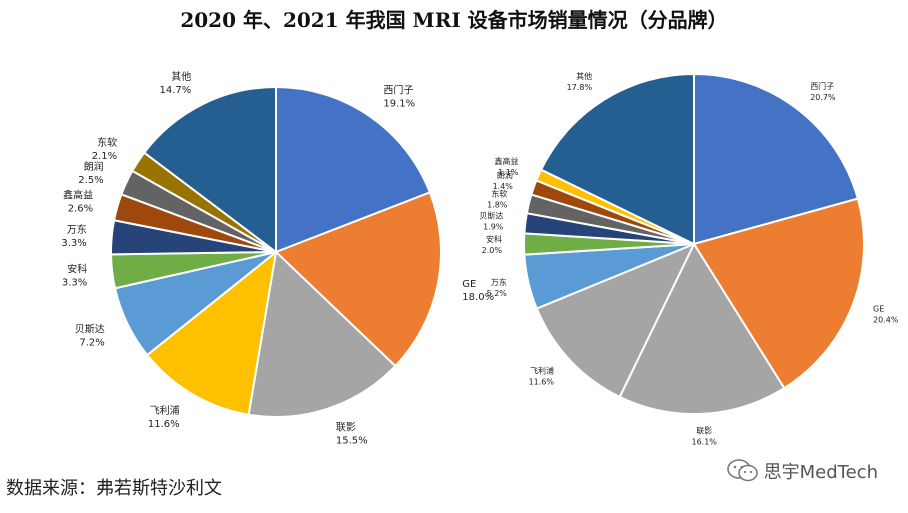  I want to click on pie-2020-value-其他: 14.7%, so click(176, 90).